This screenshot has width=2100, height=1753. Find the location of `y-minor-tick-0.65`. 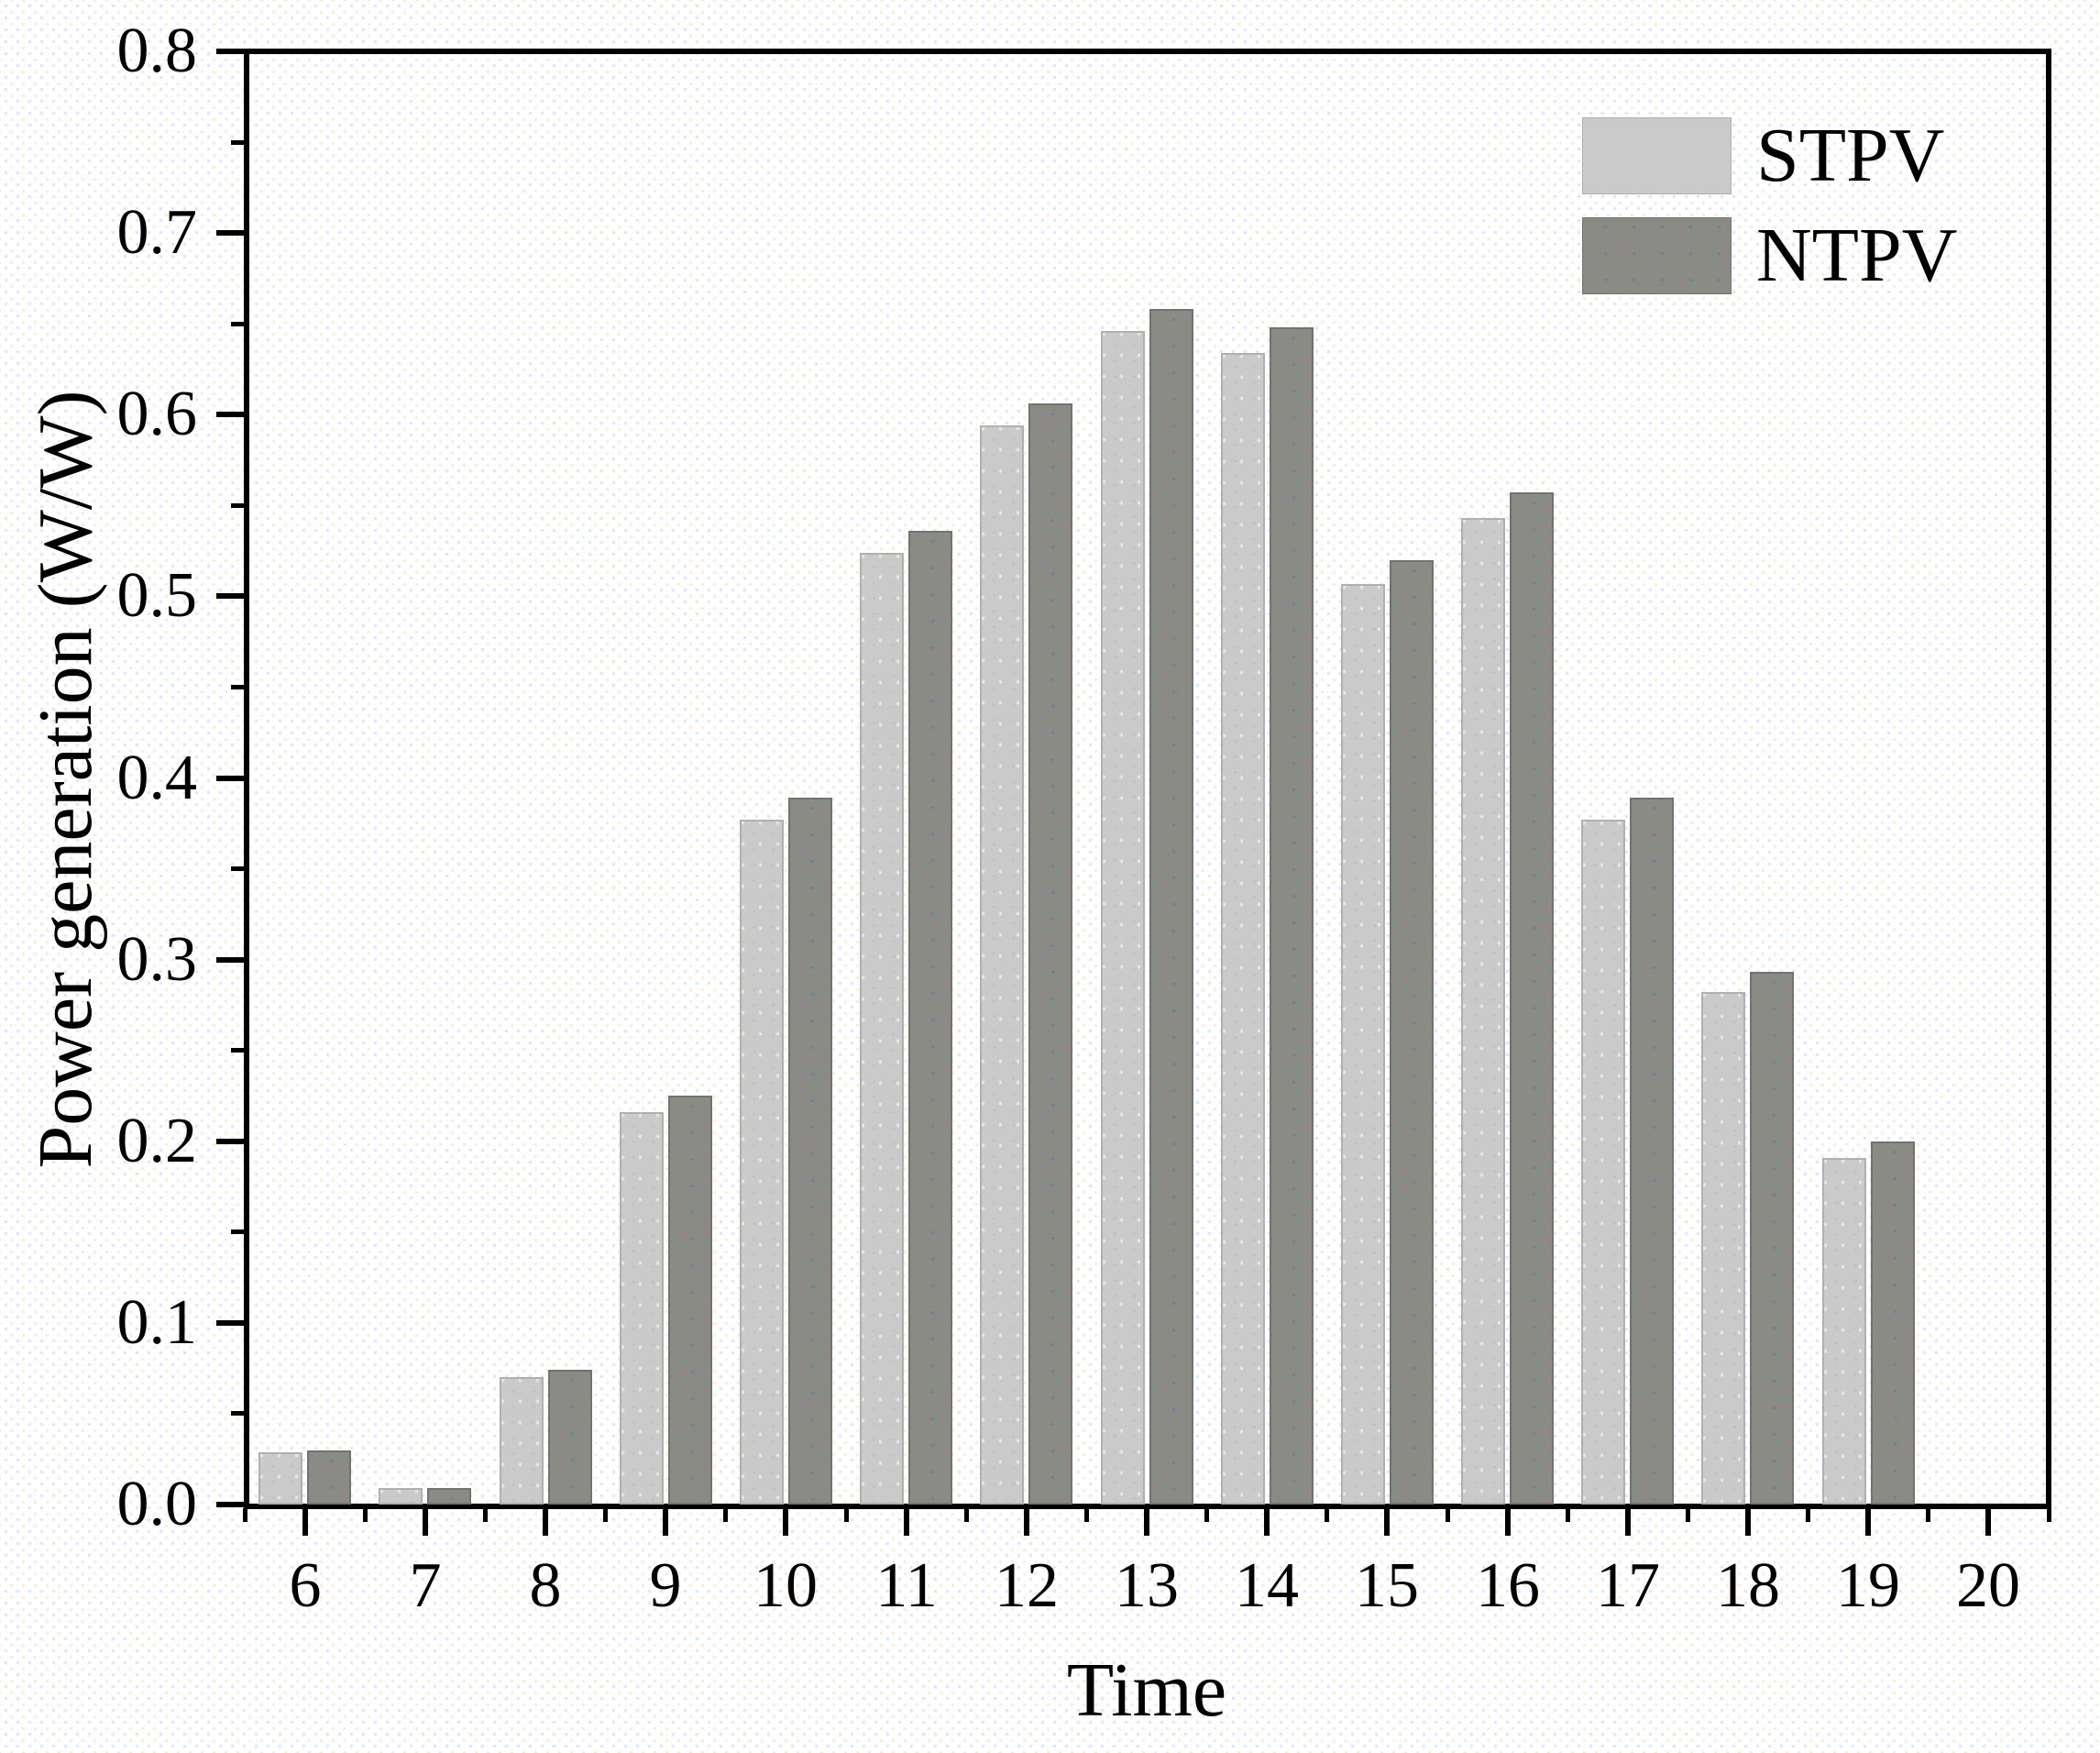

y-minor-tick-0.65 is located at coordinates (237, 324).